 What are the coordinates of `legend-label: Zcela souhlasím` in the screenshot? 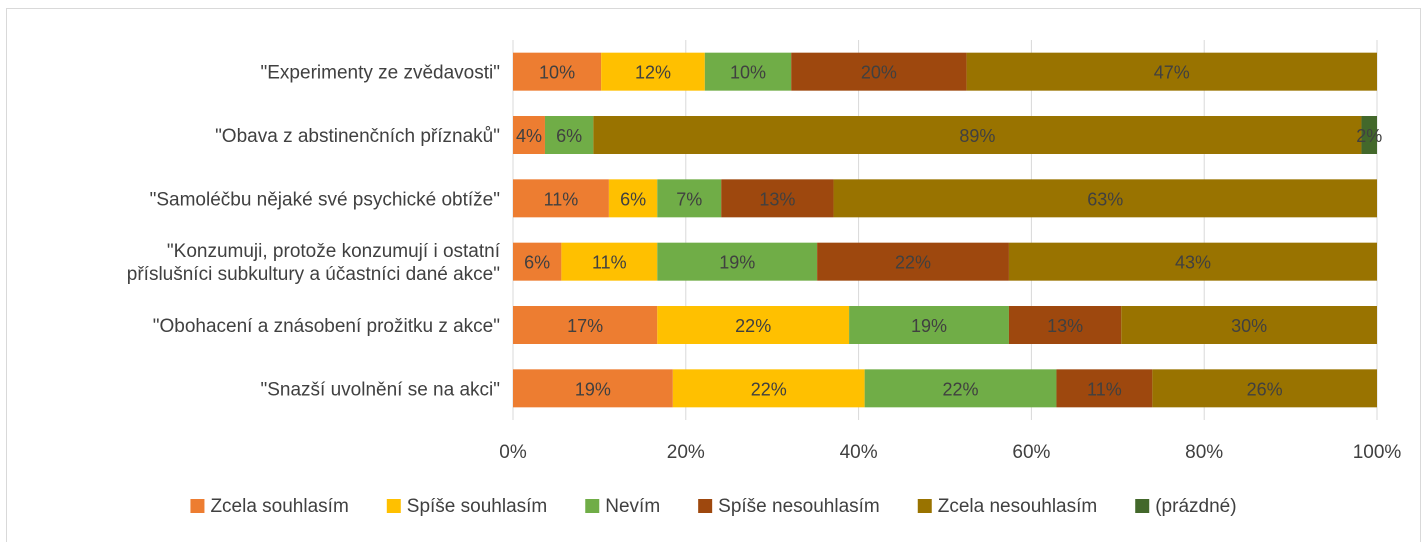 It's located at (279, 506).